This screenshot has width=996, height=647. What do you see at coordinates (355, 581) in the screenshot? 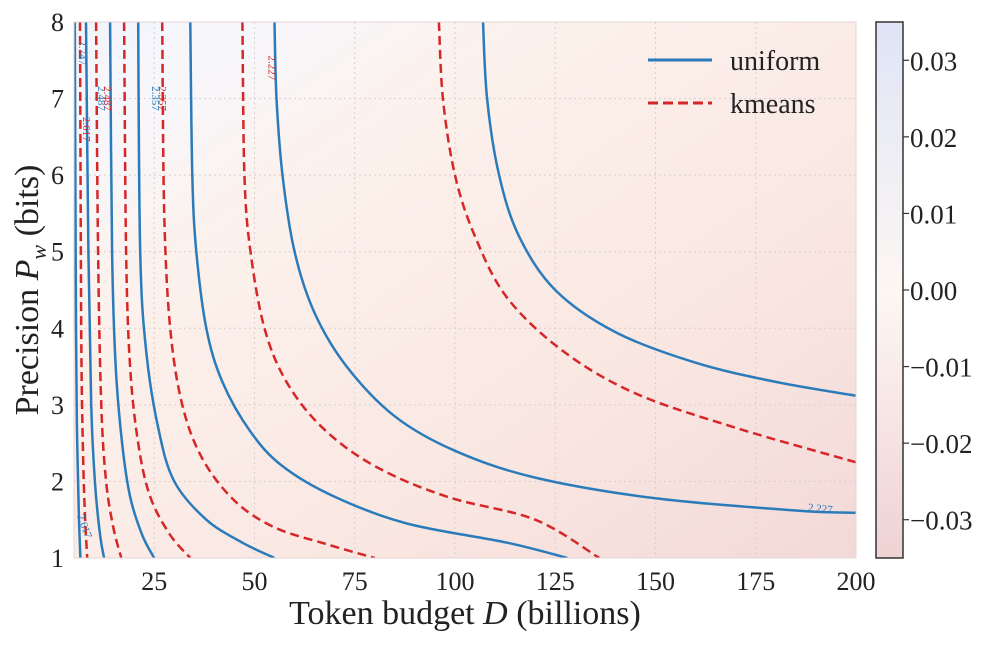
I see `x-tick-label: 75` at bounding box center [355, 581].